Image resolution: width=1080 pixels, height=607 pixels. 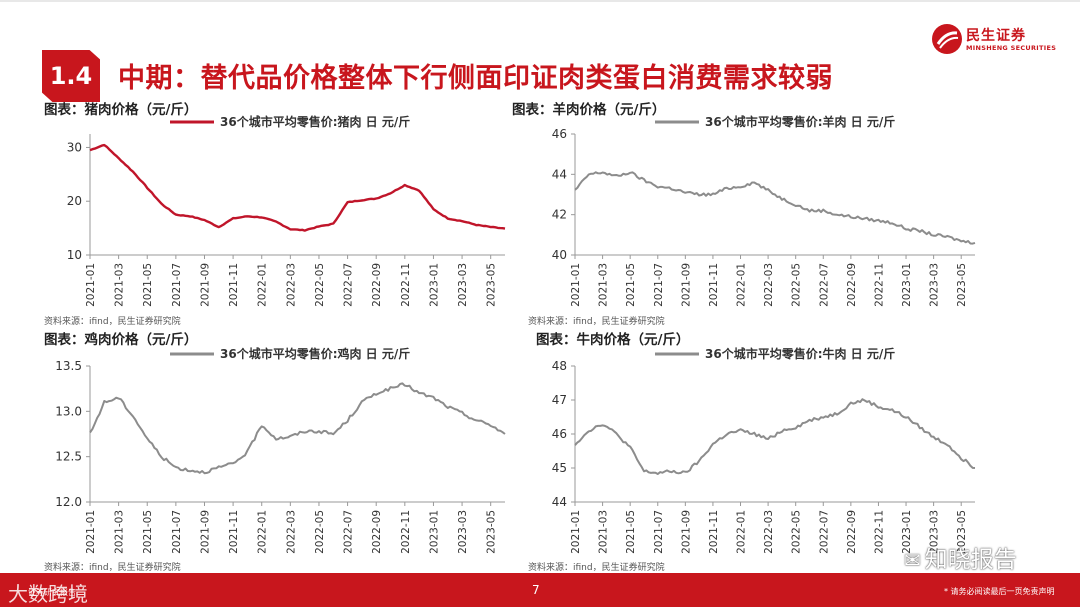 What do you see at coordinates (970, 560) in the screenshot?
I see `watermark-right-text: 知晓报告` at bounding box center [970, 560].